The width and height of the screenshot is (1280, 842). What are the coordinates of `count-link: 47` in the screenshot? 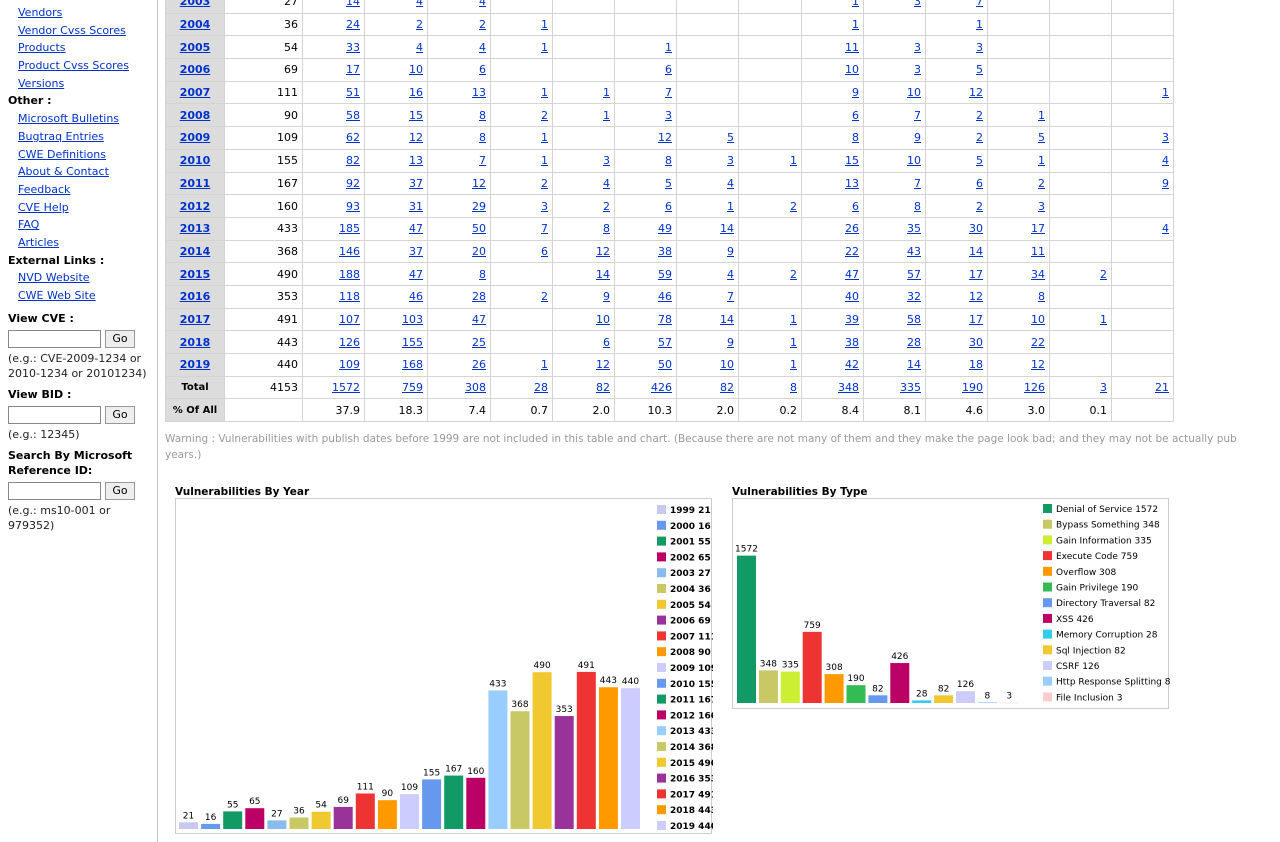 It's located at (416, 274).